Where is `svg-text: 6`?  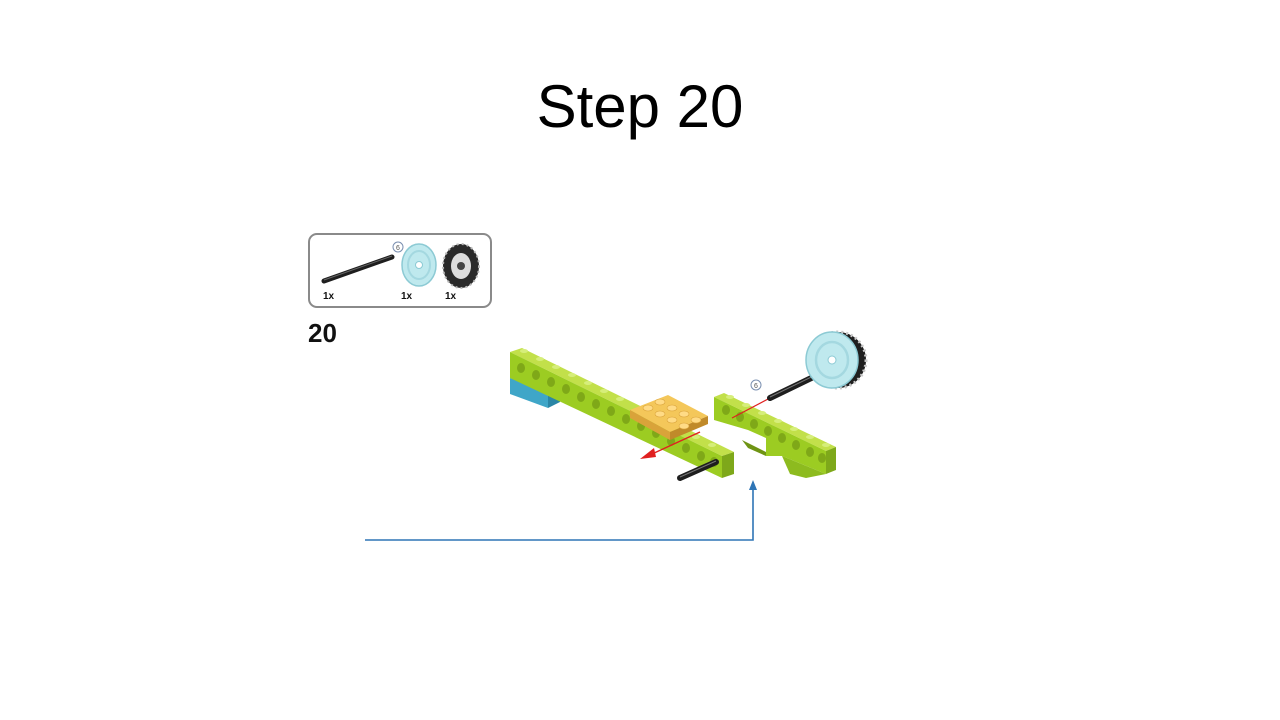
svg-text: 6 is located at coordinates (398, 248).